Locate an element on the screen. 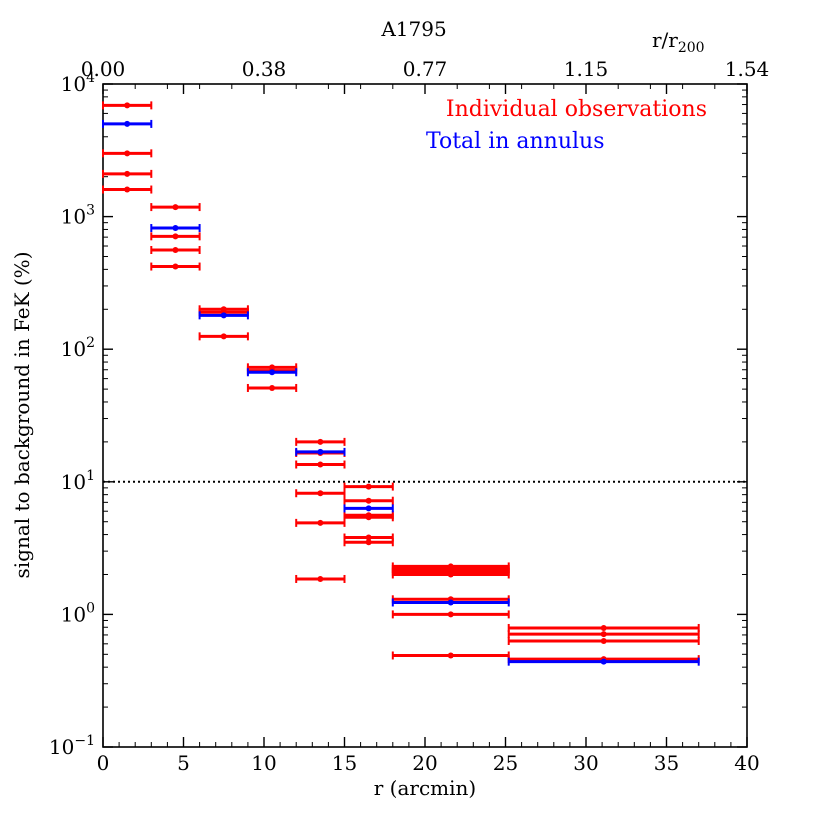  y-tick-label: 10⁰ is located at coordinates (78, 613).